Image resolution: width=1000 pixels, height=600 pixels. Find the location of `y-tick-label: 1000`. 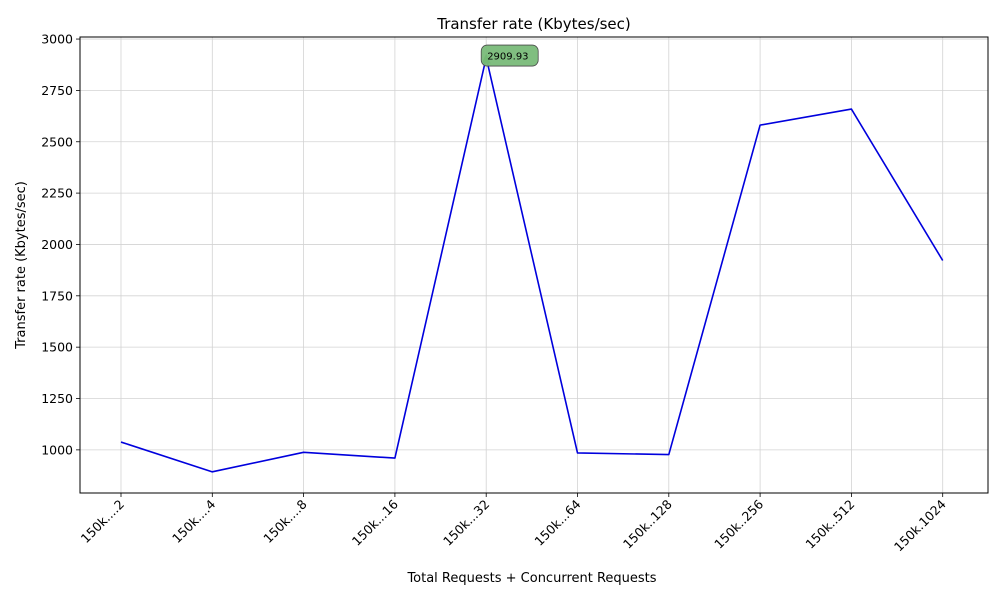

y-tick-label: 1000 is located at coordinates (57, 449).